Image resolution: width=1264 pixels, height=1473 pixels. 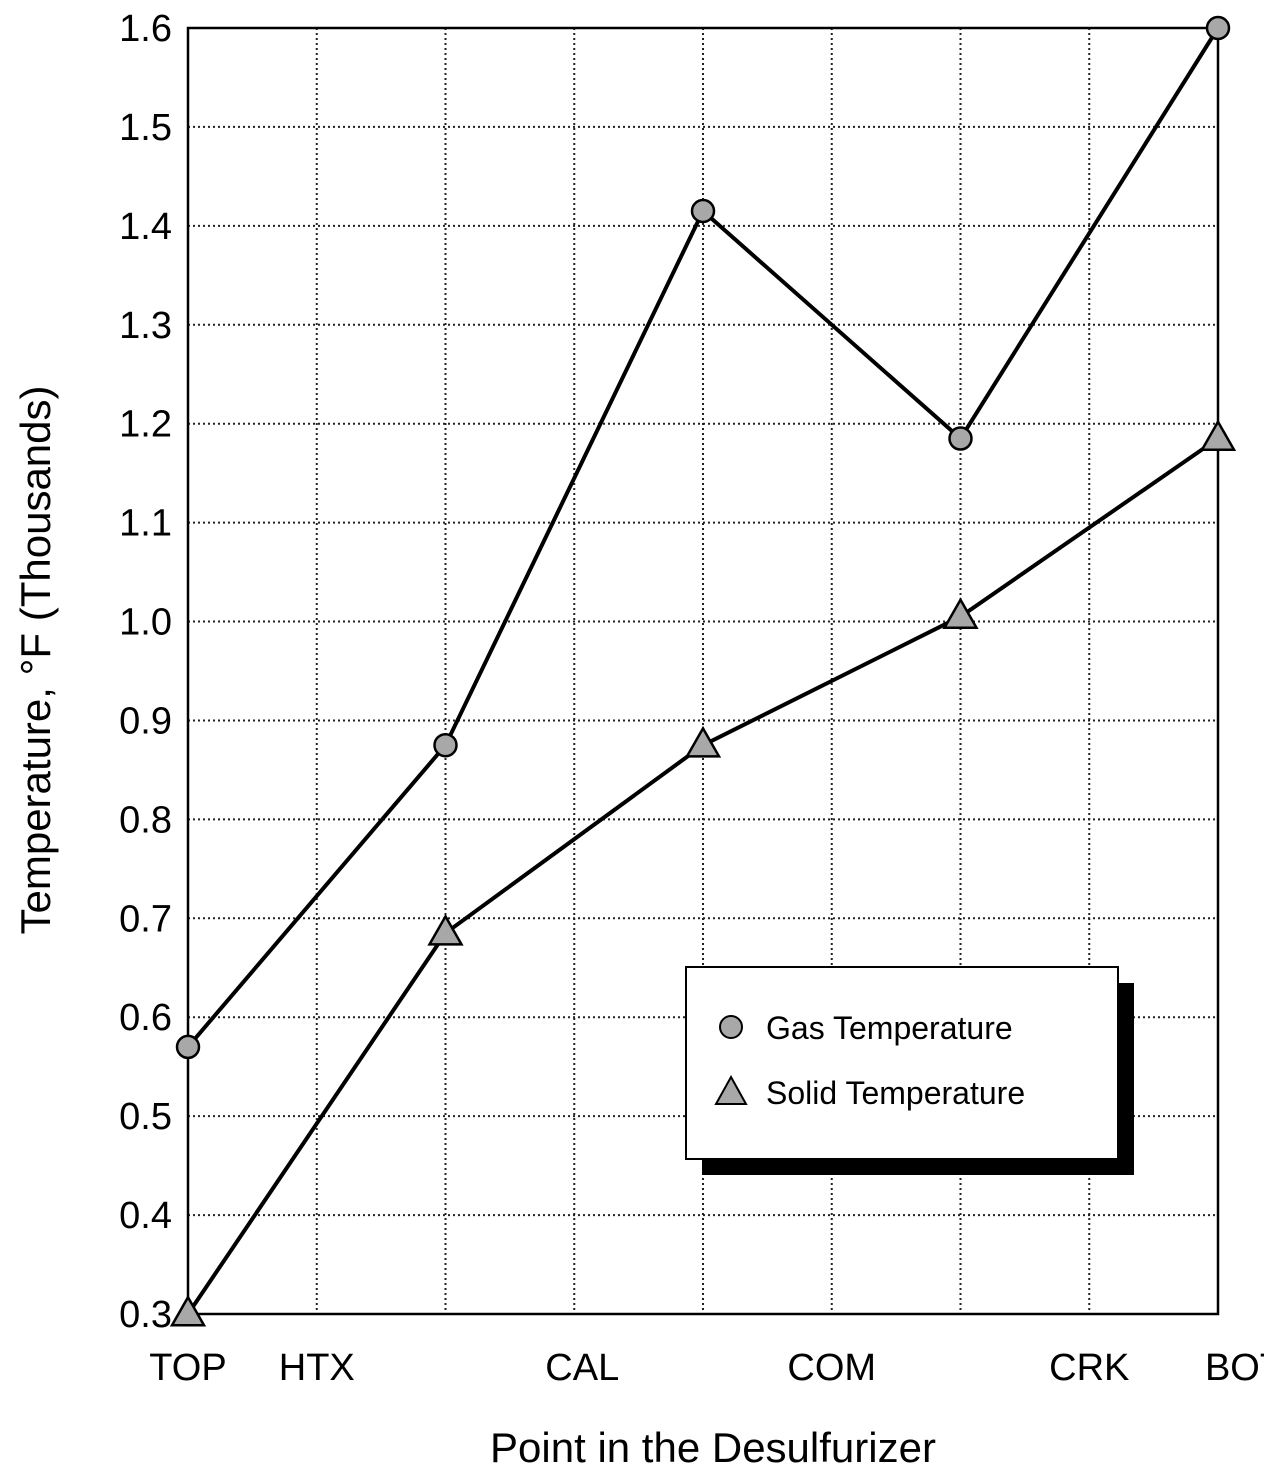 What do you see at coordinates (889, 1028) in the screenshot?
I see `legend-gas-label: Gas Temperature` at bounding box center [889, 1028].